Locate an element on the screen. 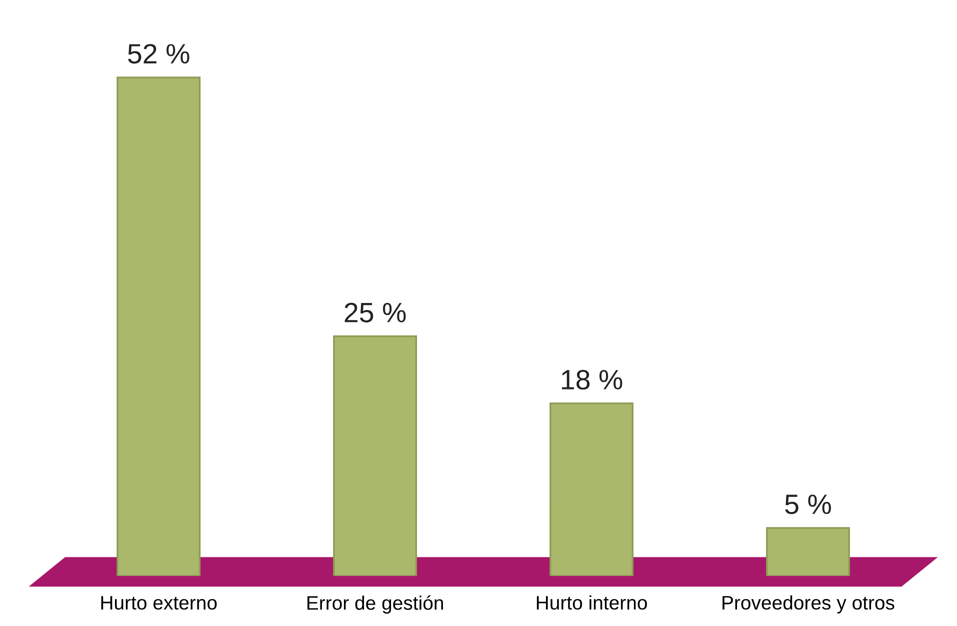 Image resolution: width=957 pixels, height=626 pixels. x-tick-label: Error de gestión is located at coordinates (375, 604).